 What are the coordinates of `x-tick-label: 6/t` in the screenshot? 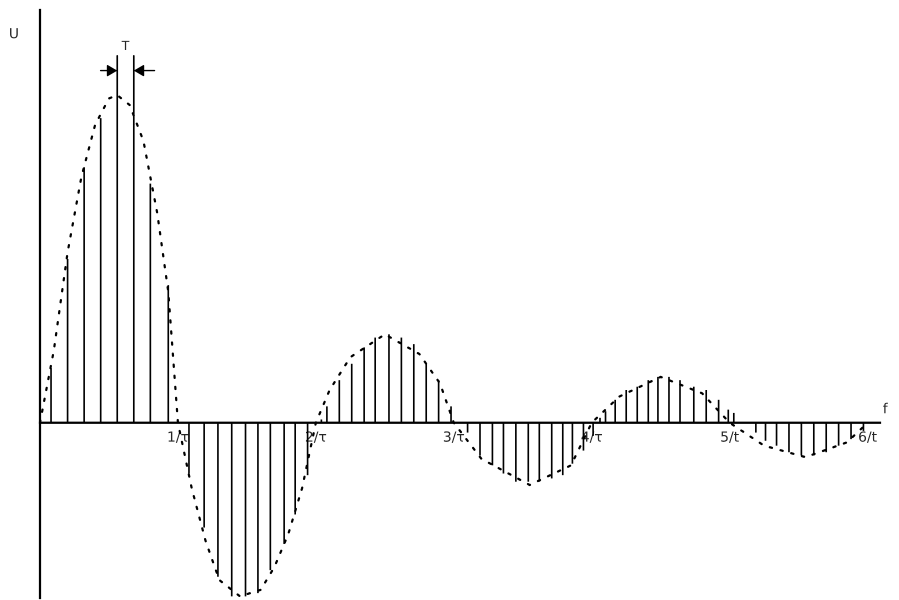 It's located at (868, 437).